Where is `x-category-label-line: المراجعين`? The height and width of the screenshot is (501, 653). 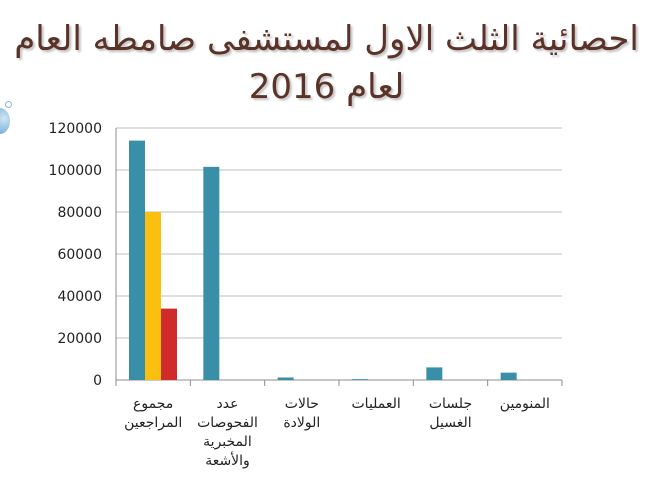 x-category-label-line: المراجعين is located at coordinates (153, 423).